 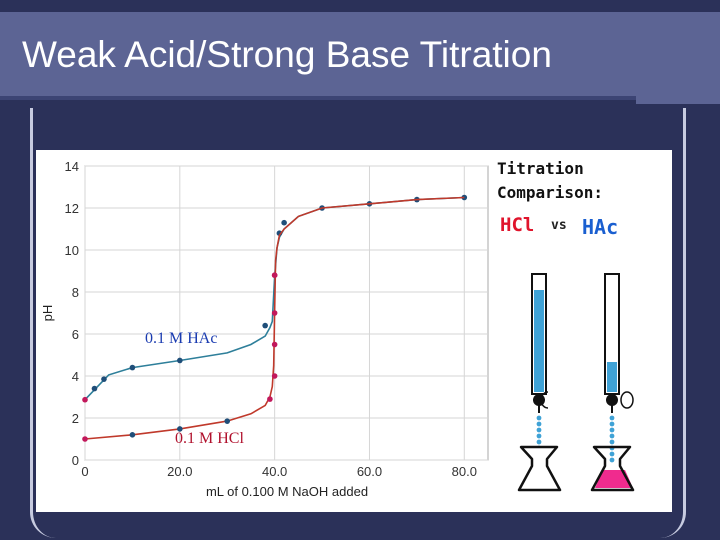 I want to click on slide-title: Weak Acid/Strong Base Titration, so click(x=287, y=54).